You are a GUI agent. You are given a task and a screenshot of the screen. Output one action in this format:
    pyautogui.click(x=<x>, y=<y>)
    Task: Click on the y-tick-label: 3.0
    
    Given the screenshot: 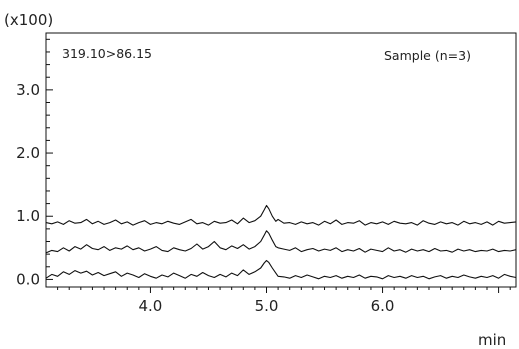 What is the action you would take?
    pyautogui.click(x=28, y=90)
    